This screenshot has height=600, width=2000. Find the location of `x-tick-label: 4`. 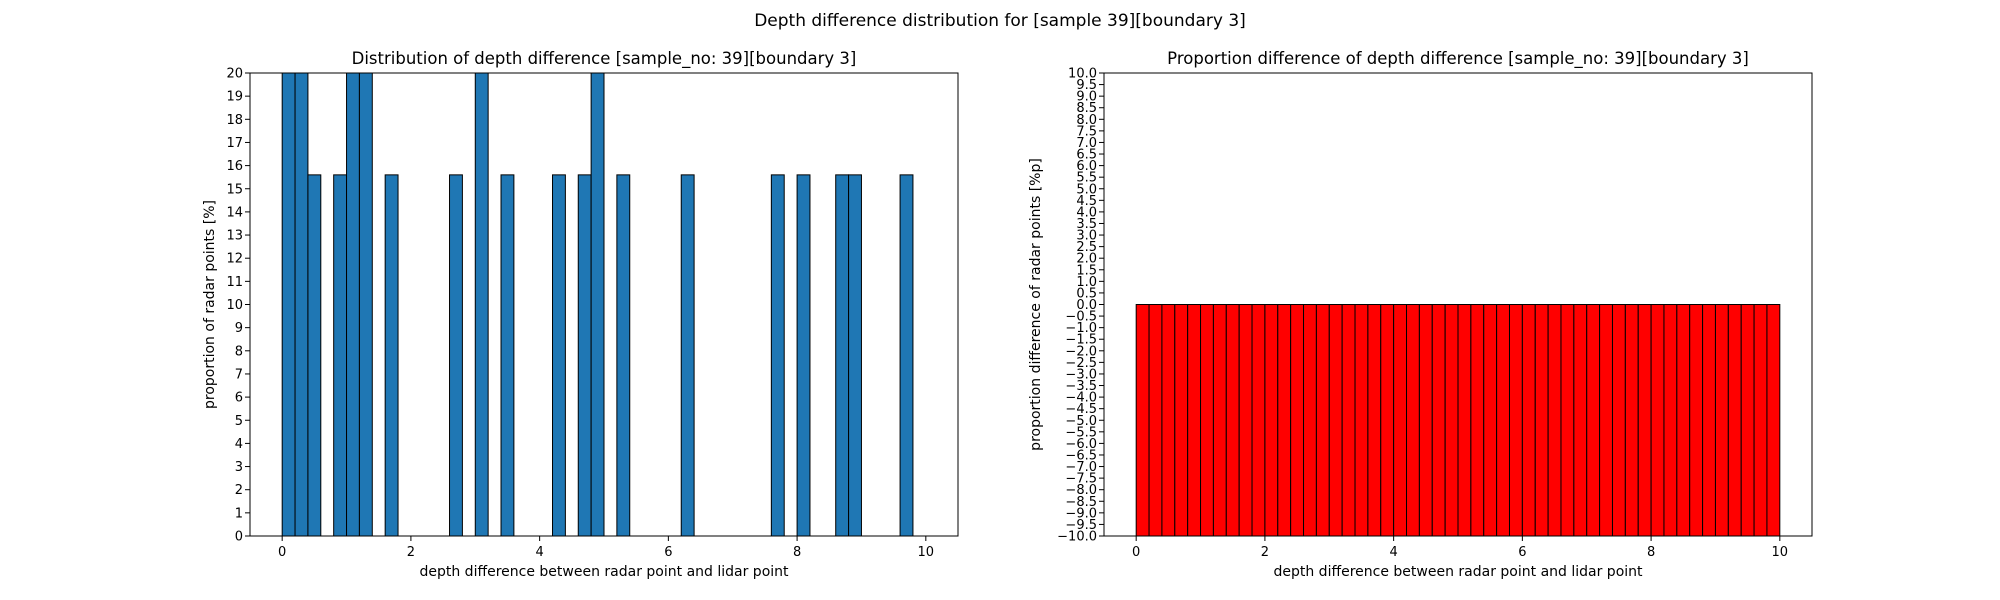

x-tick-label: 4 is located at coordinates (1393, 552).